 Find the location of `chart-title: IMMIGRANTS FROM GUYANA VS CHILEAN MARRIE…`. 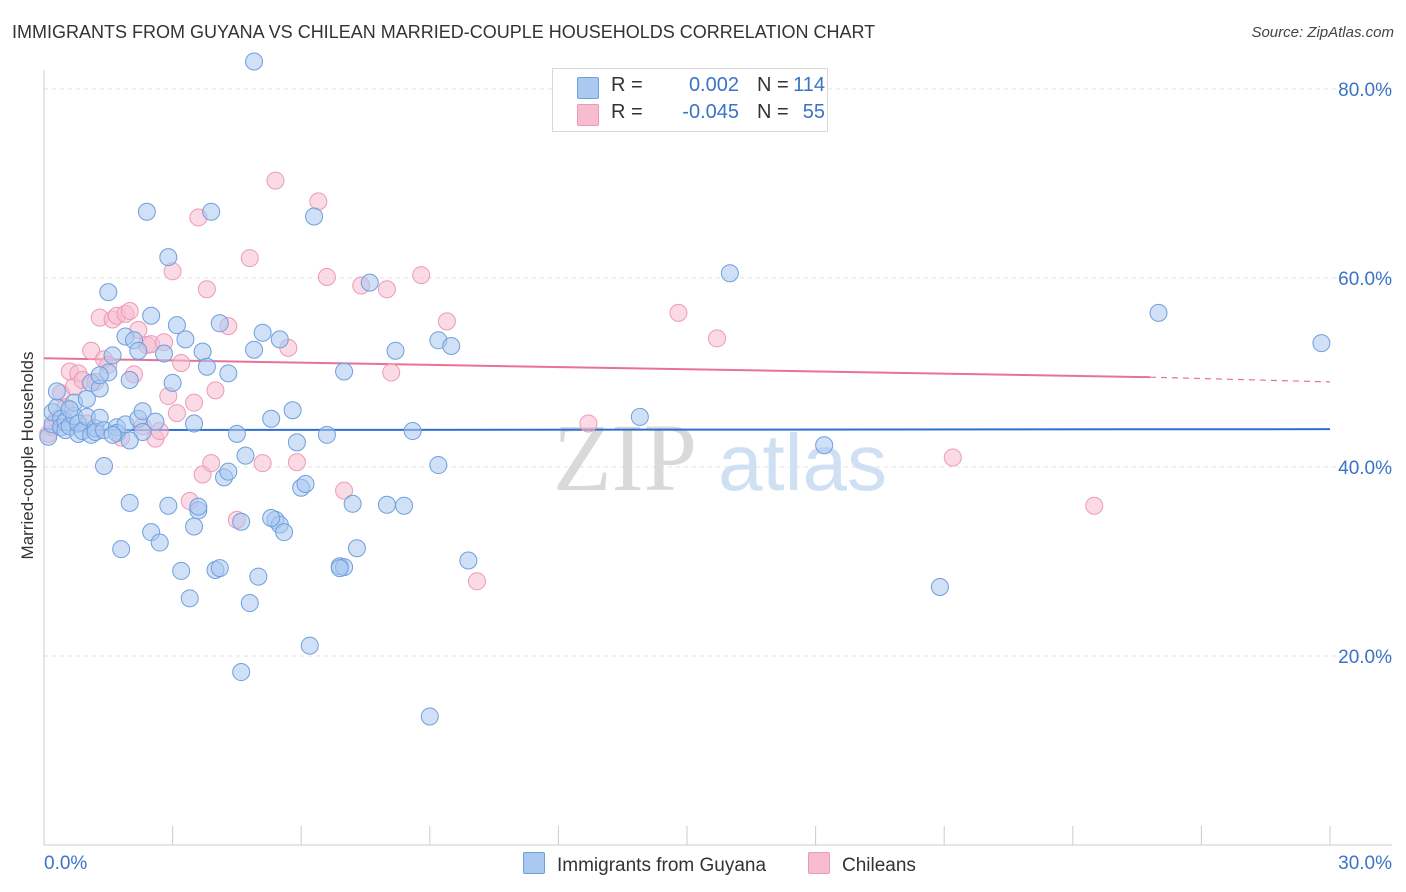

chart-title: IMMIGRANTS FROM GUYANA VS CHILEAN MARRIE… is located at coordinates (444, 32).